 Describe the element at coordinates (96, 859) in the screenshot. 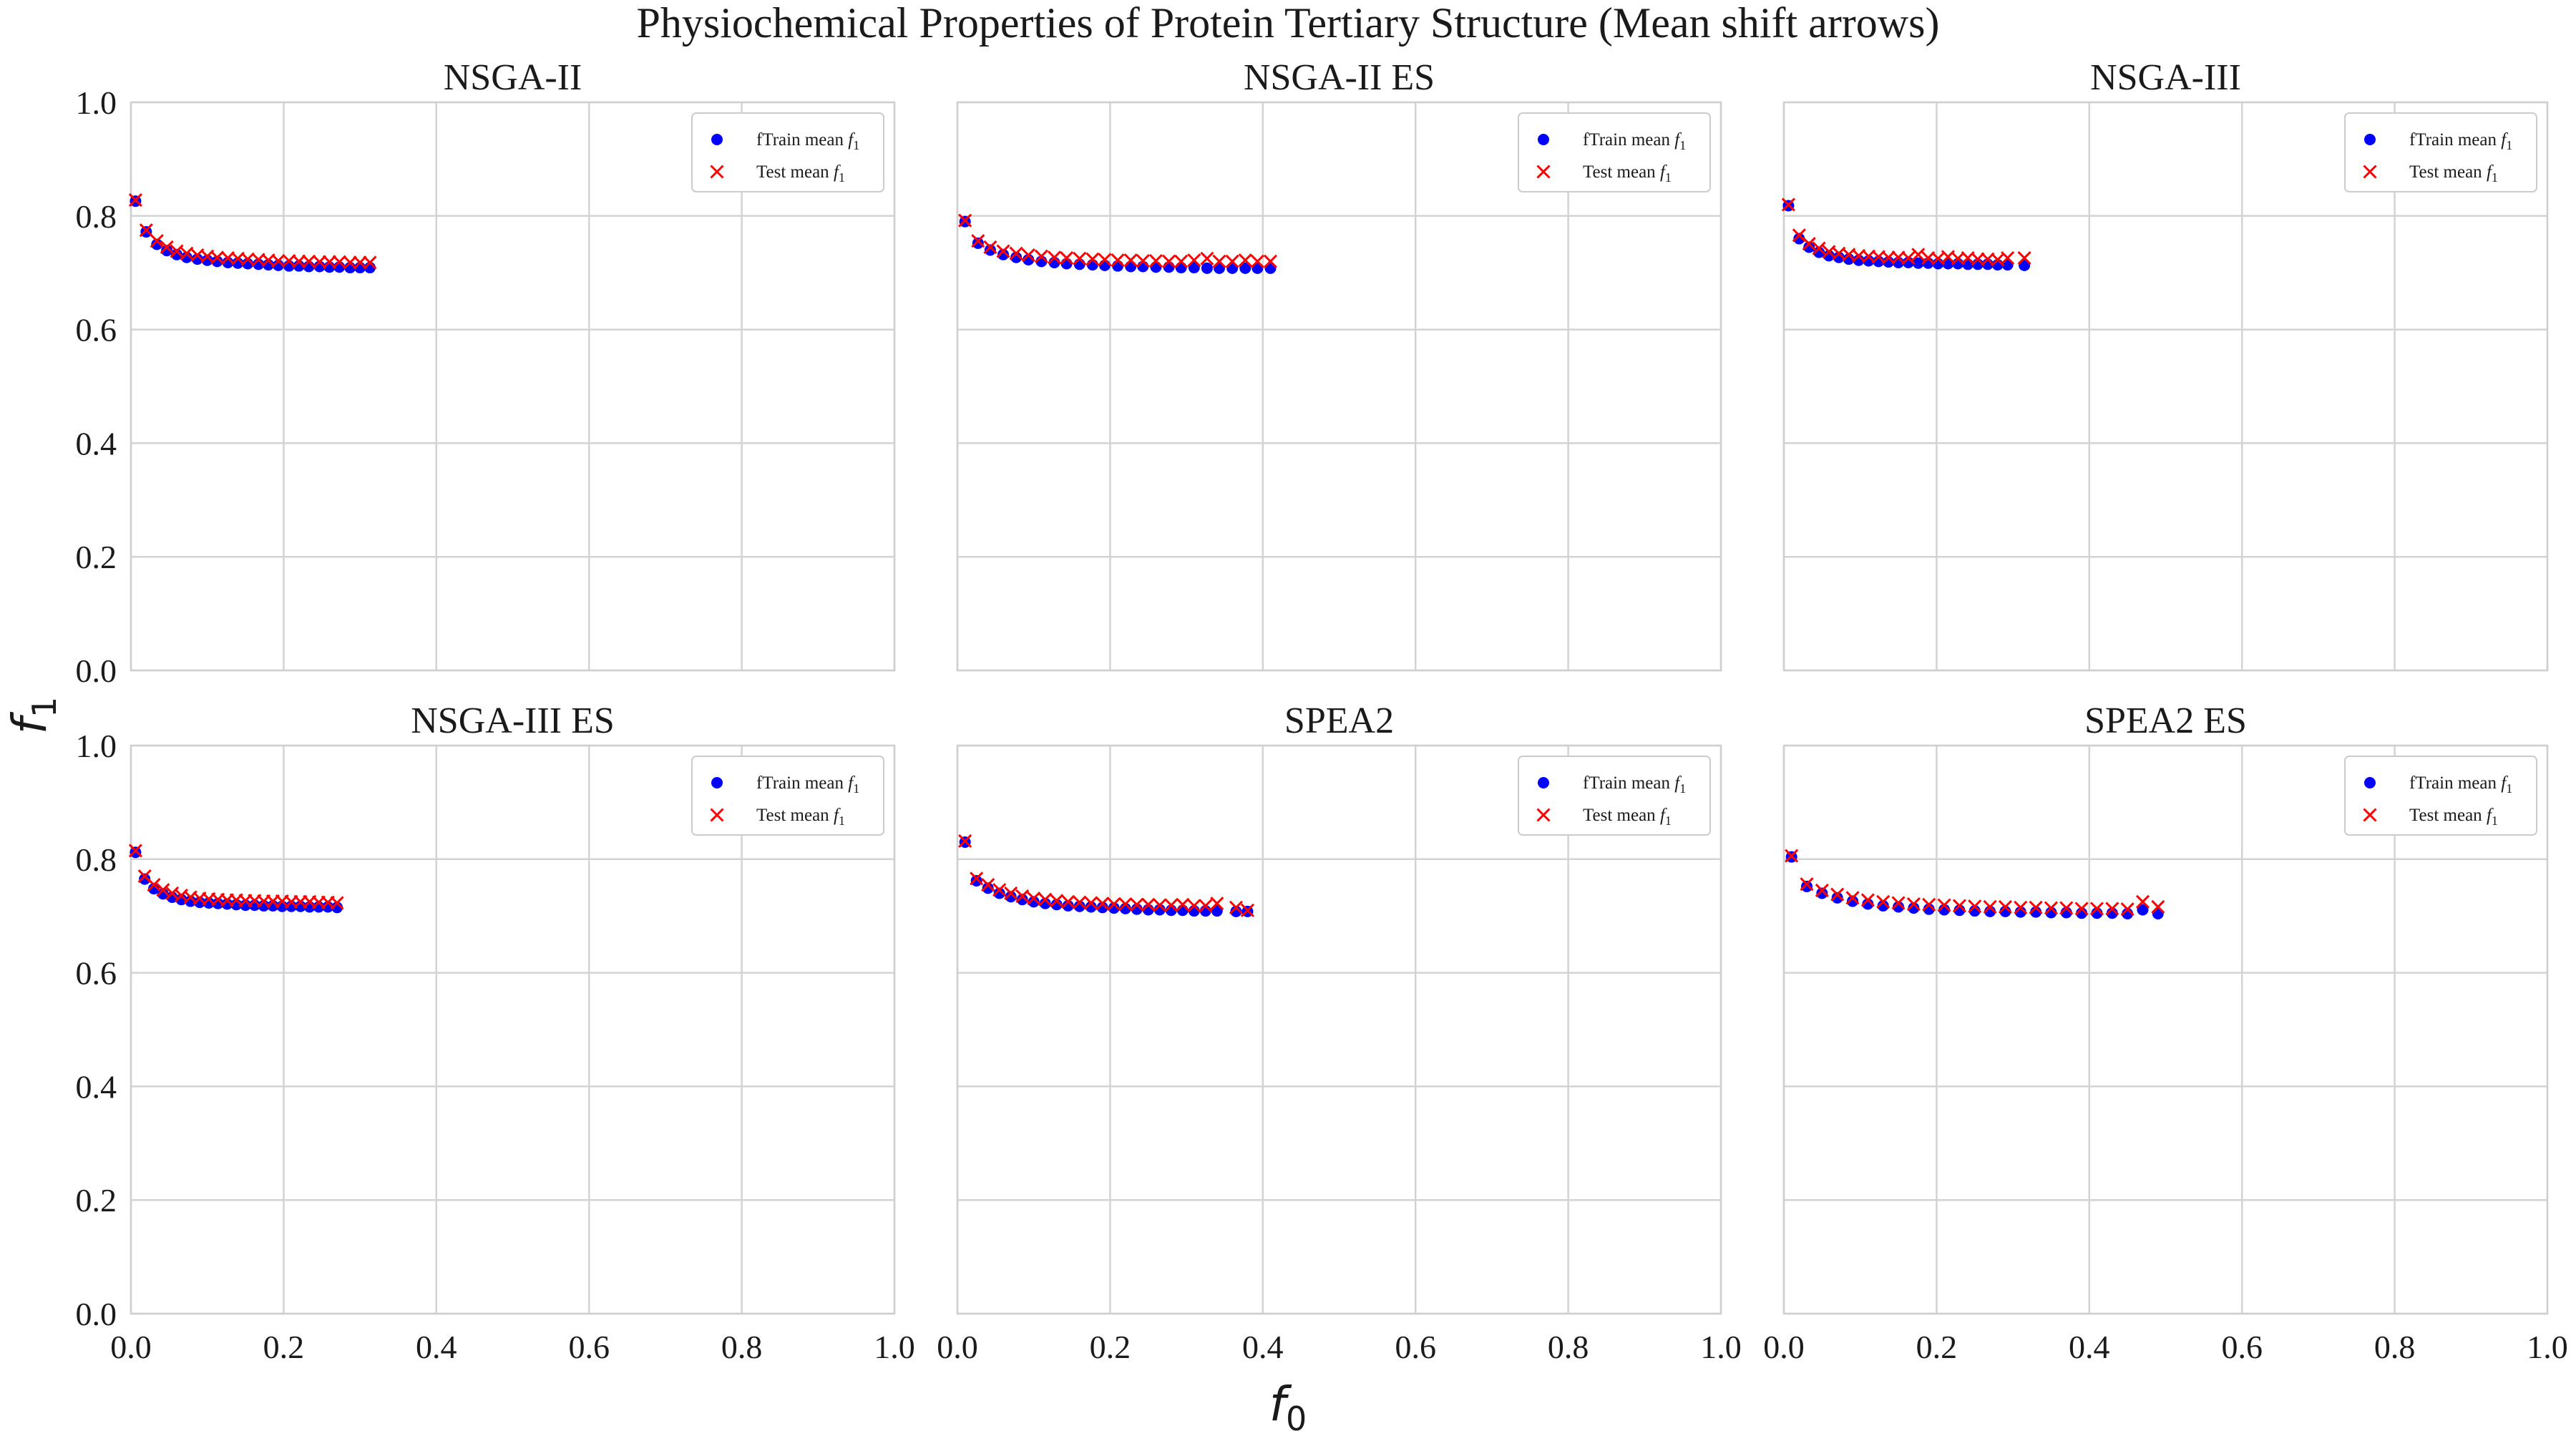

I see `y-tick-label: 0.8` at that location.